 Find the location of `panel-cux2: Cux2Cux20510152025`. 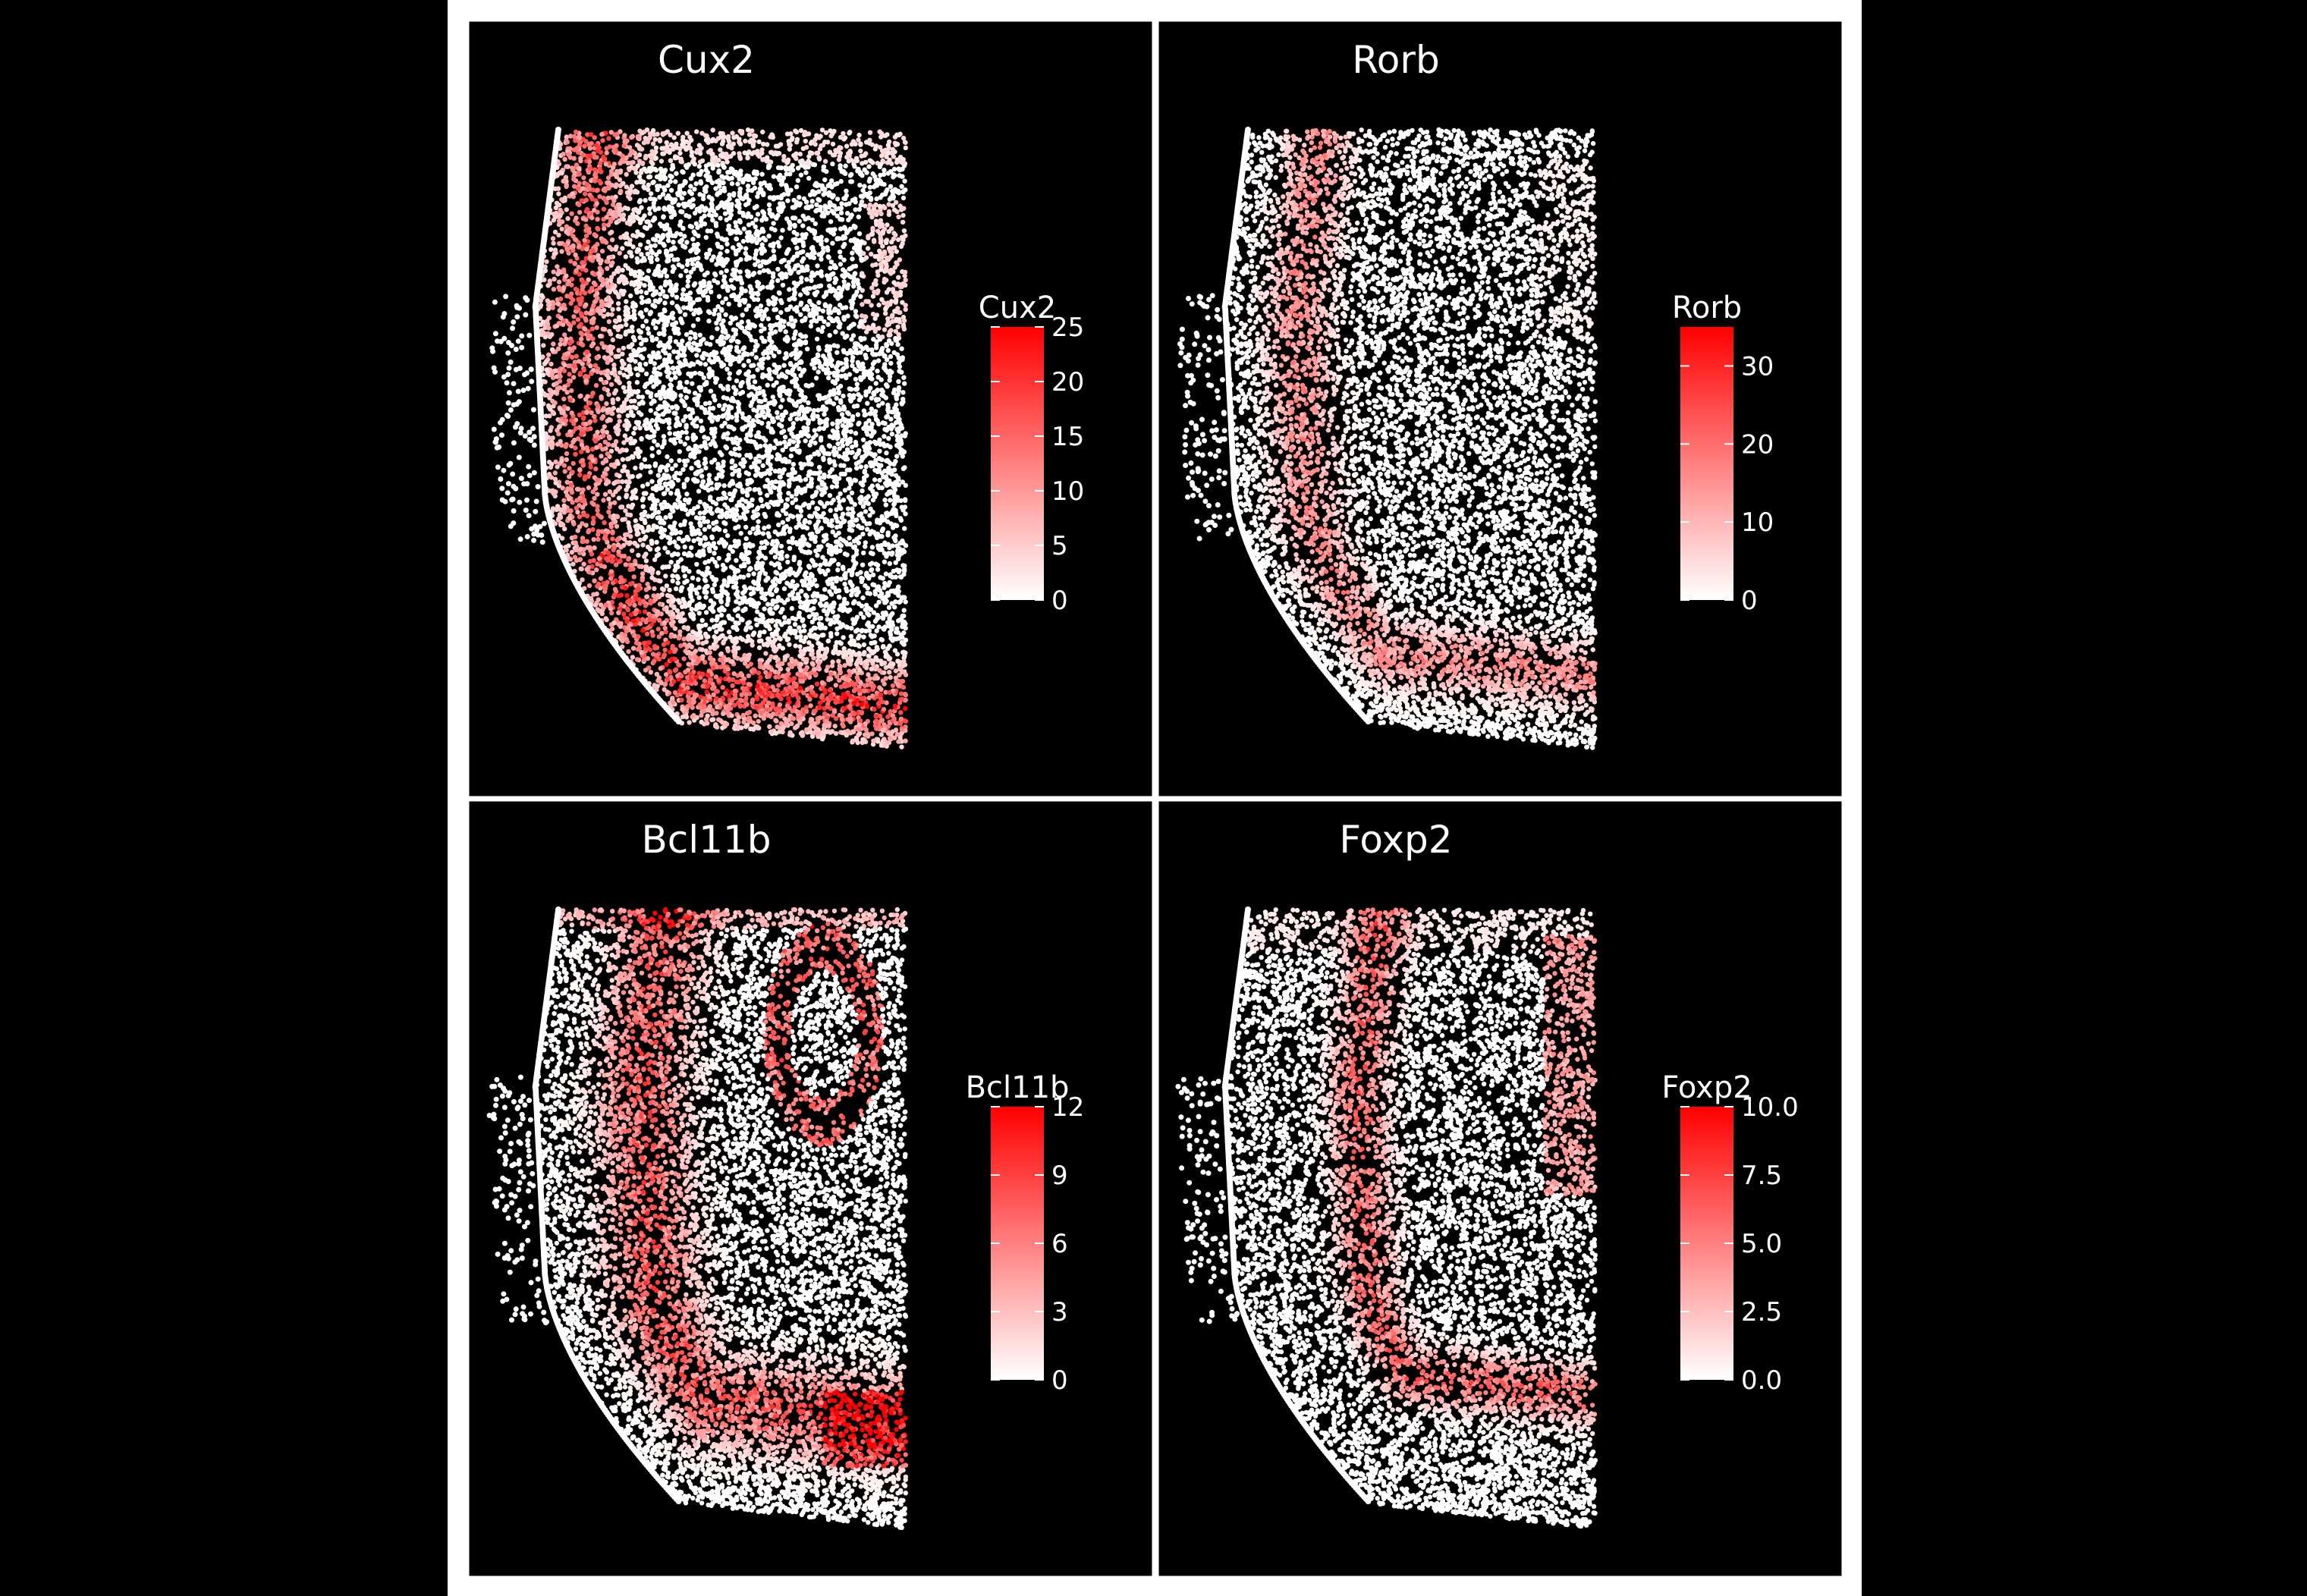

panel-cux2: Cux2Cux20510152025 is located at coordinates (810, 409).